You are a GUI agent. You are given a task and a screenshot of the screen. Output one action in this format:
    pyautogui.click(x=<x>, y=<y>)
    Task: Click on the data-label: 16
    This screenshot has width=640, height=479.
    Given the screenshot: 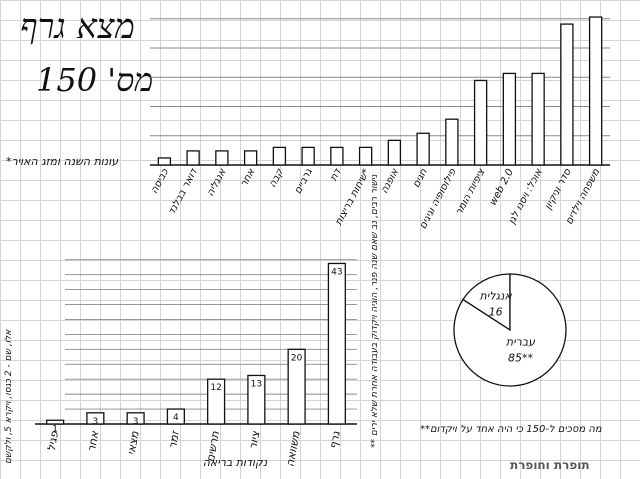 What is the action you would take?
    pyautogui.click(x=496, y=312)
    